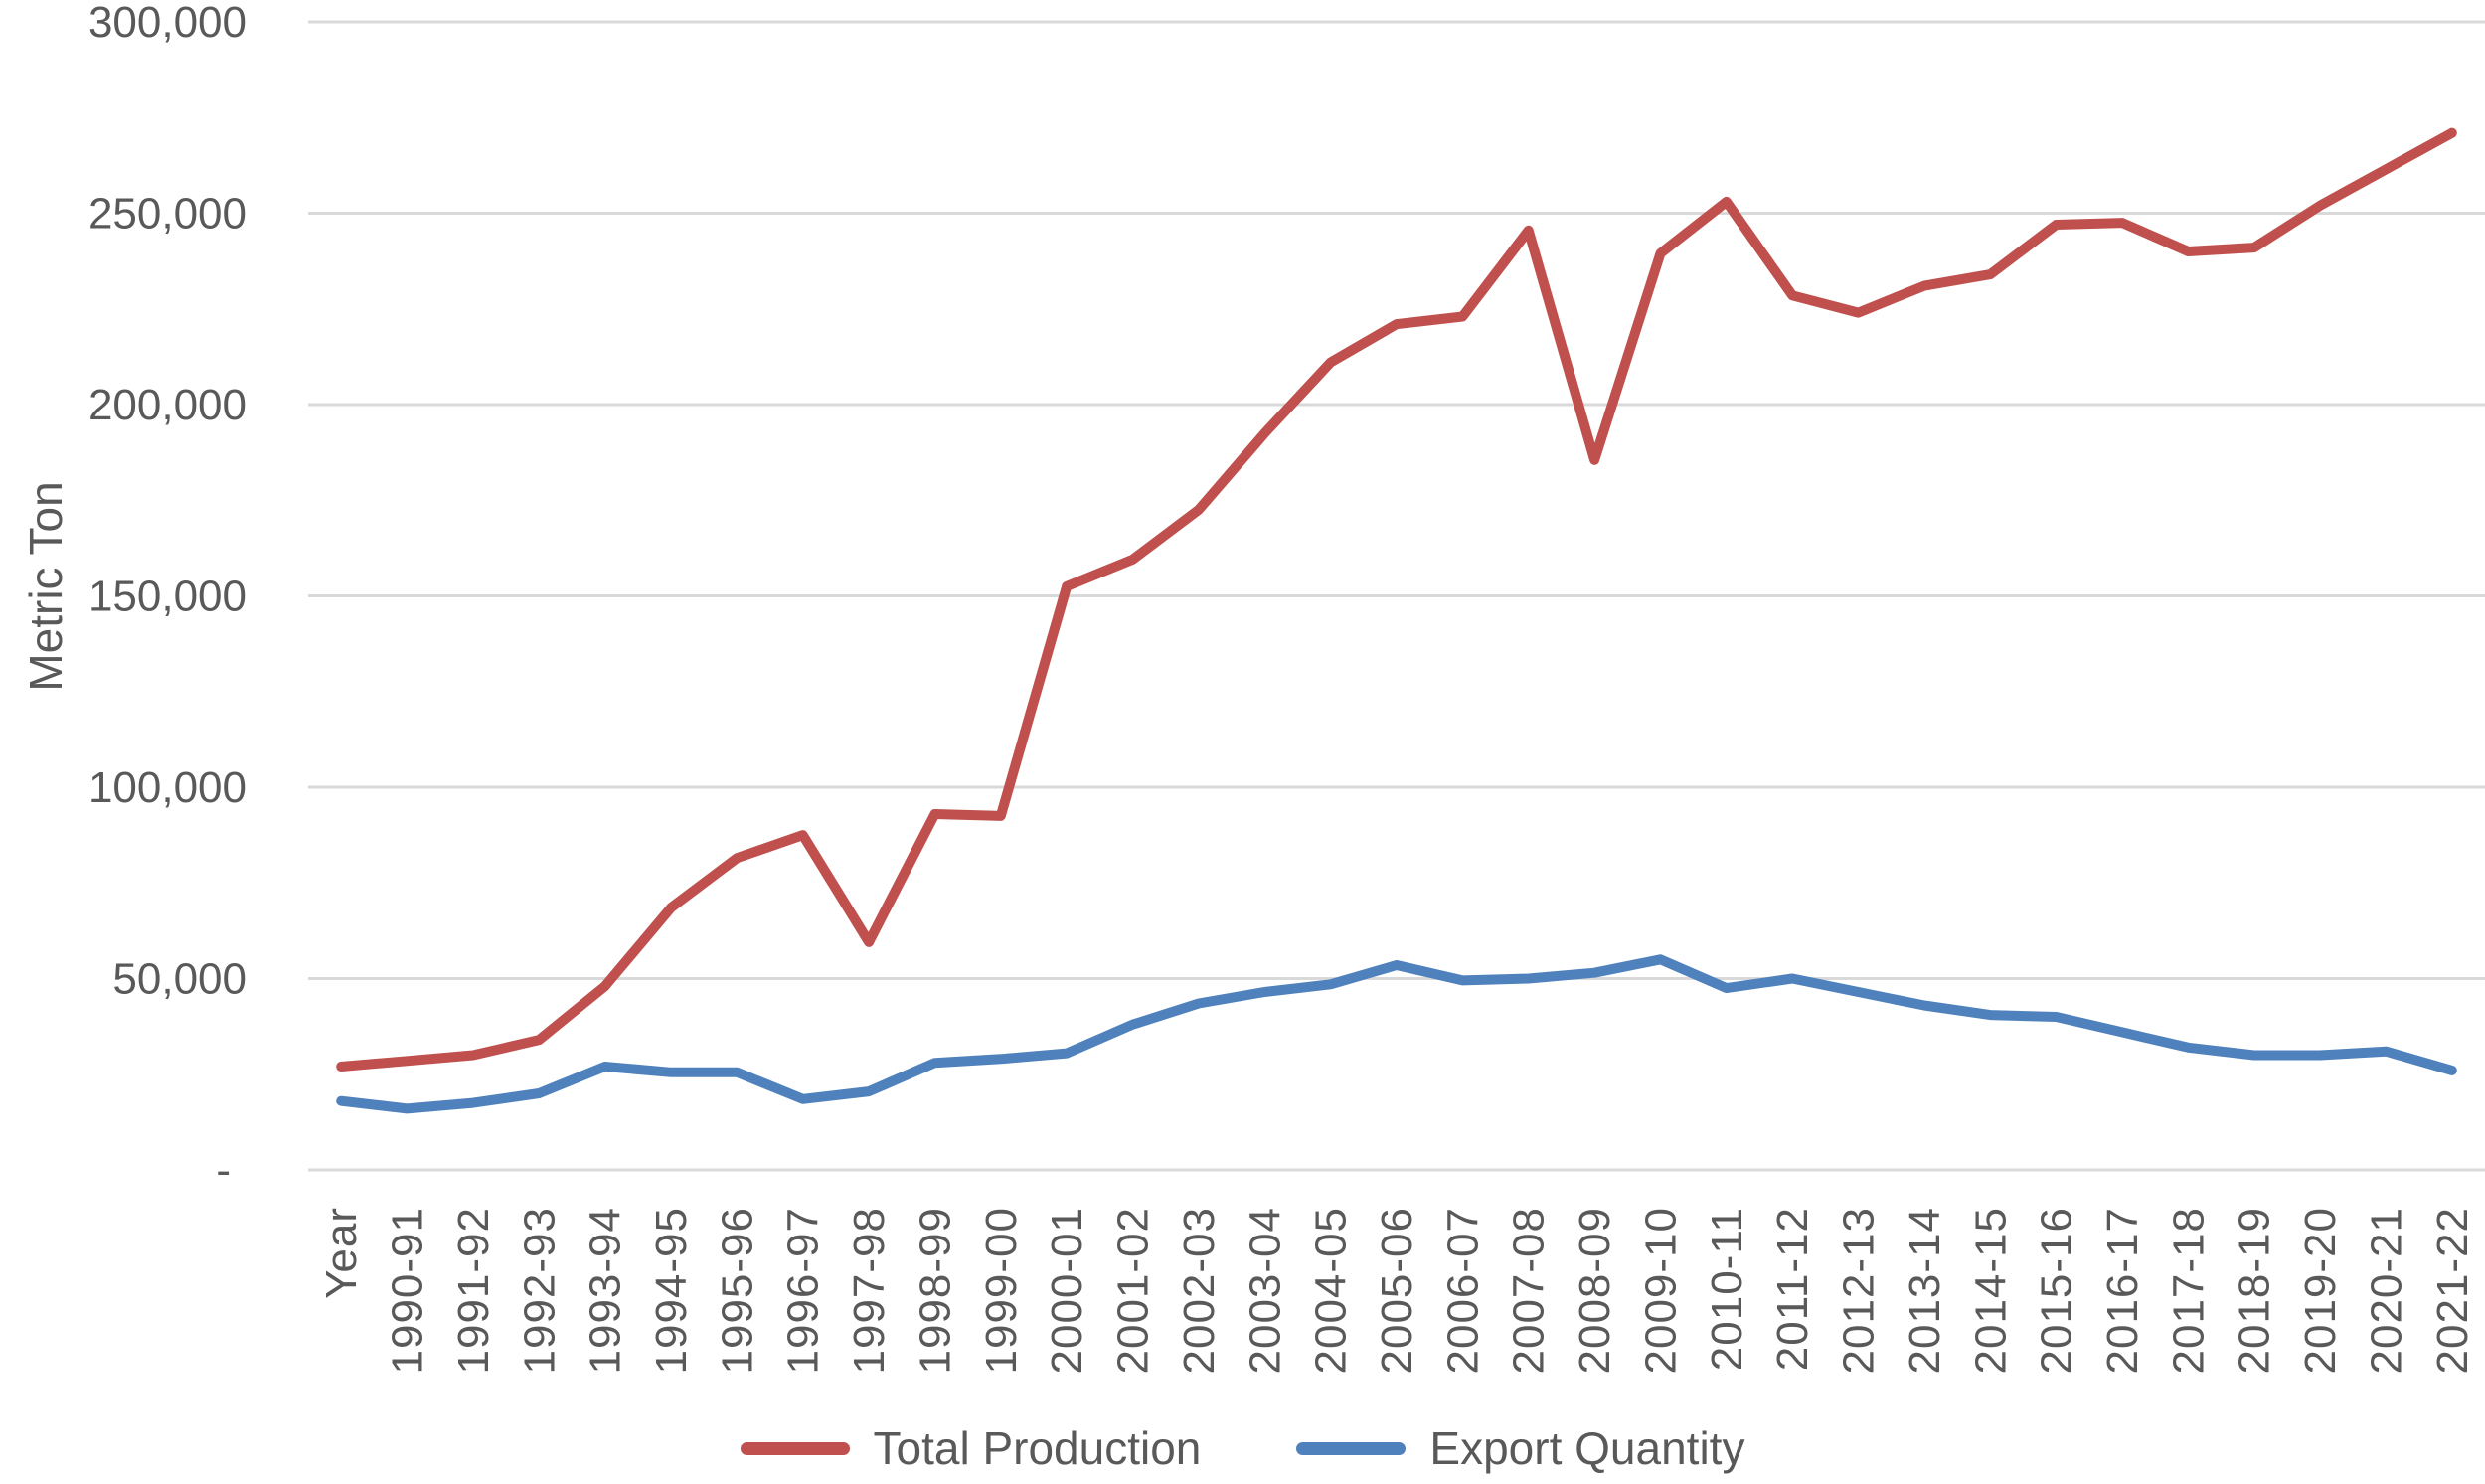  What do you see at coordinates (671, 1290) in the screenshot?
I see `x-tick-label: 1994-95` at bounding box center [671, 1290].